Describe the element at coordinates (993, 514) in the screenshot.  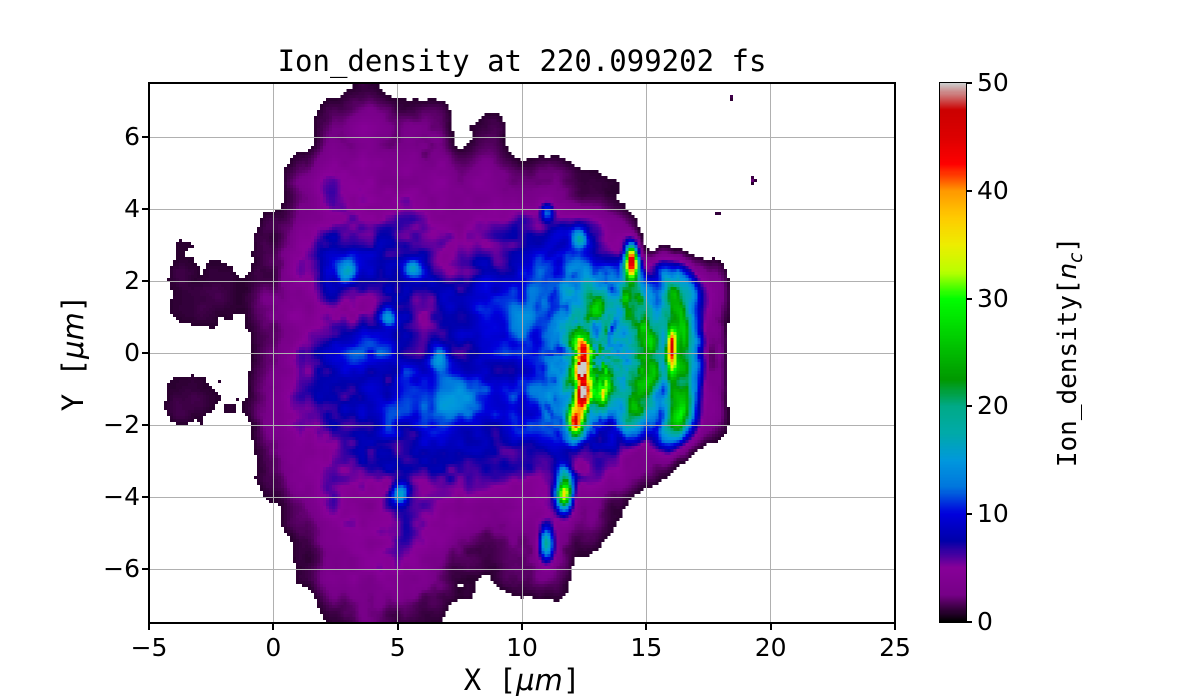
I see `colorbar-tick-label: 10` at that location.